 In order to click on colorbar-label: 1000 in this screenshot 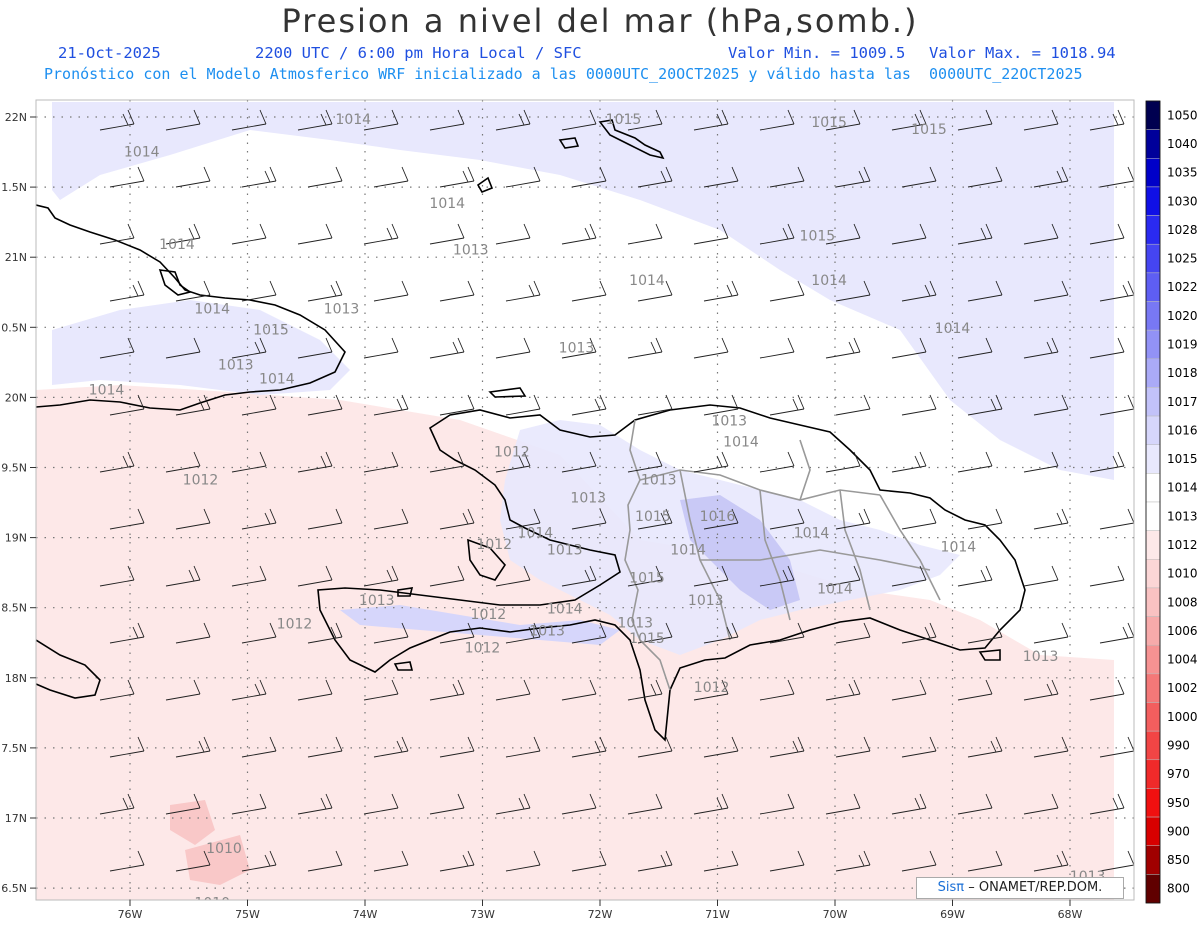, I will do `click(1182, 717)`.